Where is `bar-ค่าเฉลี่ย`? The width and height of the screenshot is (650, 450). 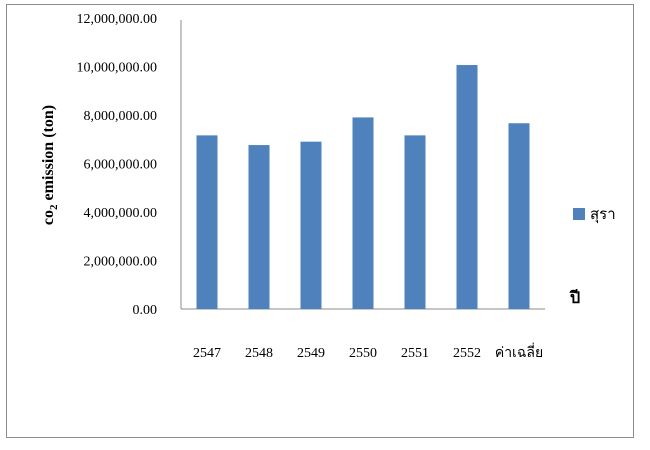
bar-ค่าเฉลี่ย is located at coordinates (519, 216).